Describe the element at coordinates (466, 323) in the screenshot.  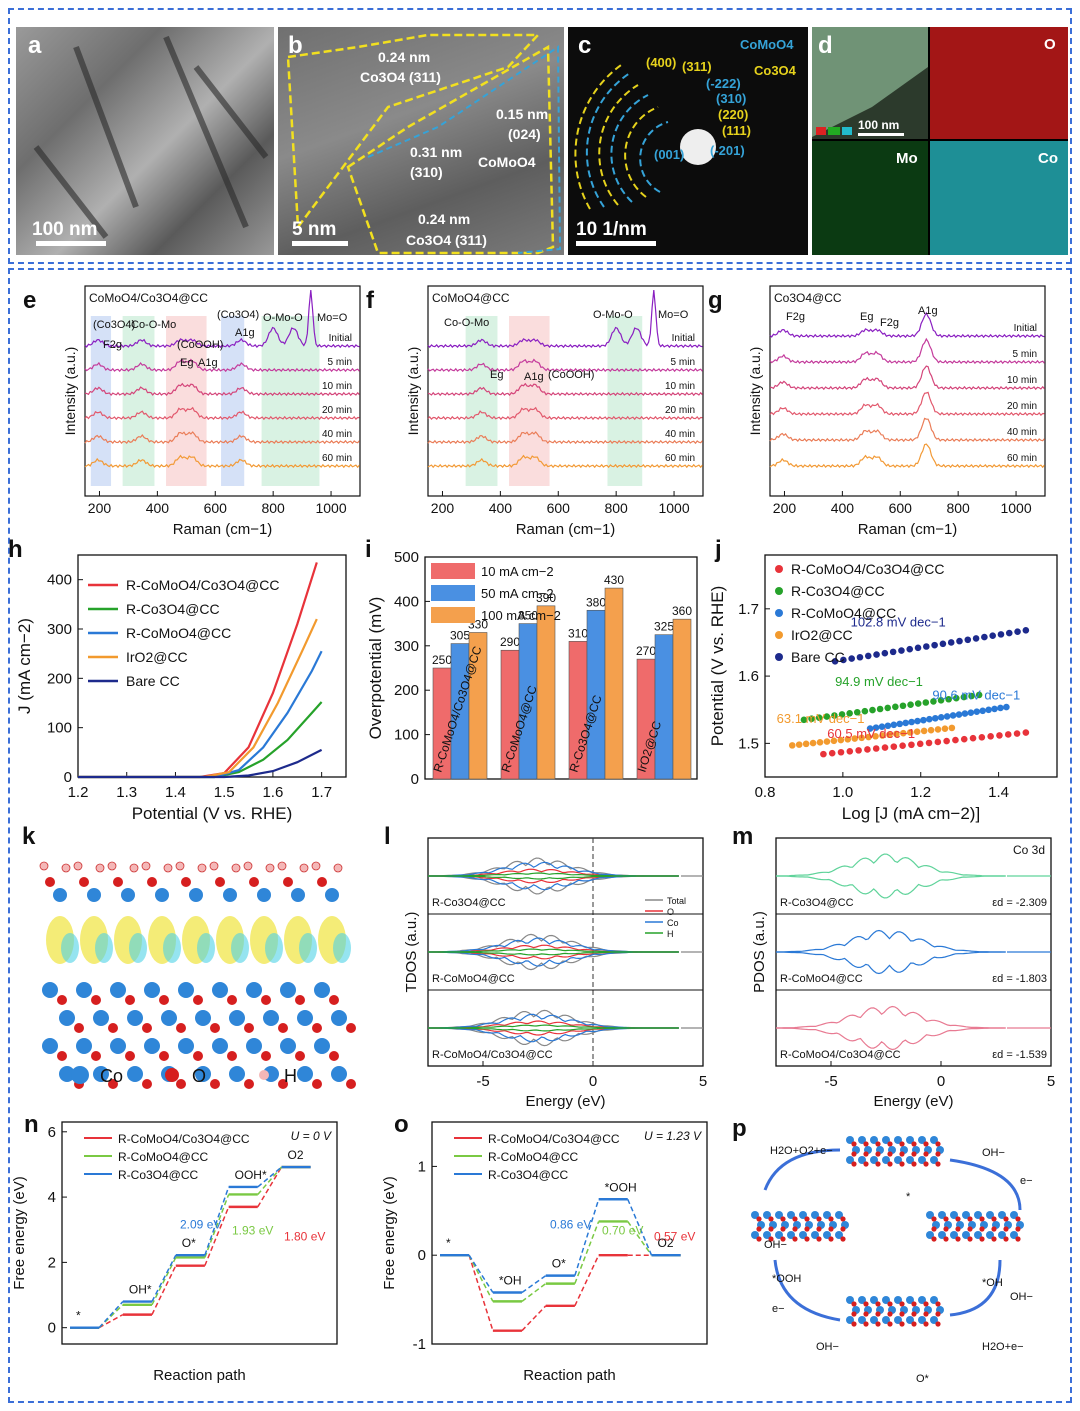
I see `peak-annotation: Co-O-Mo` at that location.